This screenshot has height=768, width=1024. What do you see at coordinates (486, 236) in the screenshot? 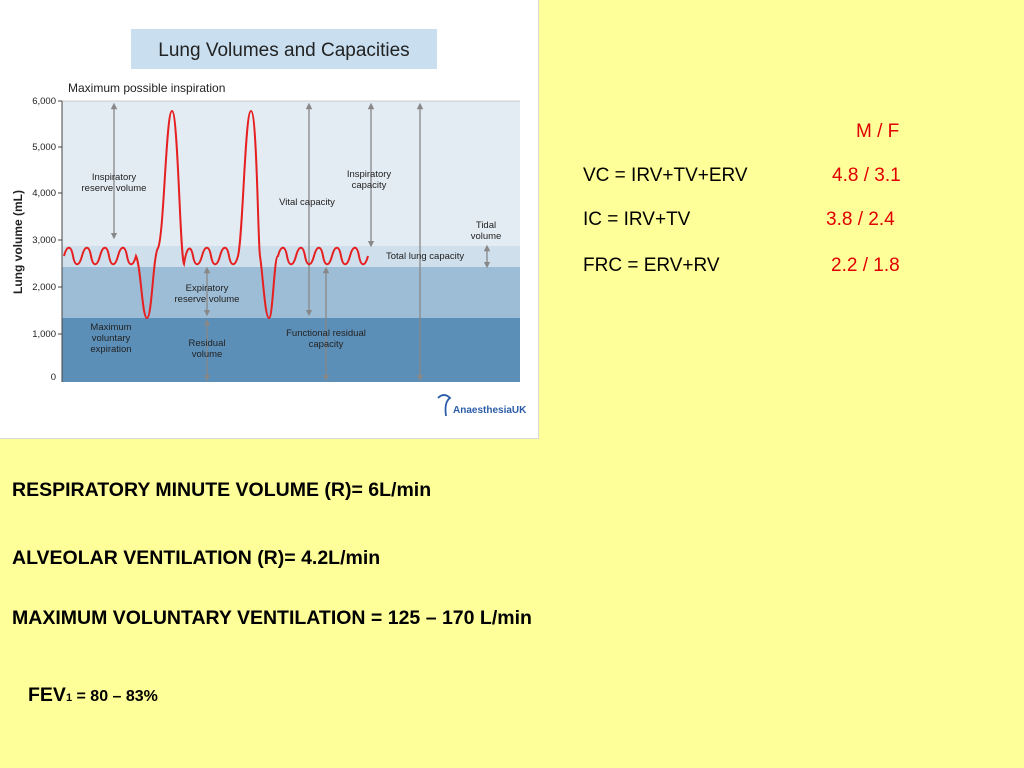
I see `label-tidal-2: volume` at bounding box center [486, 236].